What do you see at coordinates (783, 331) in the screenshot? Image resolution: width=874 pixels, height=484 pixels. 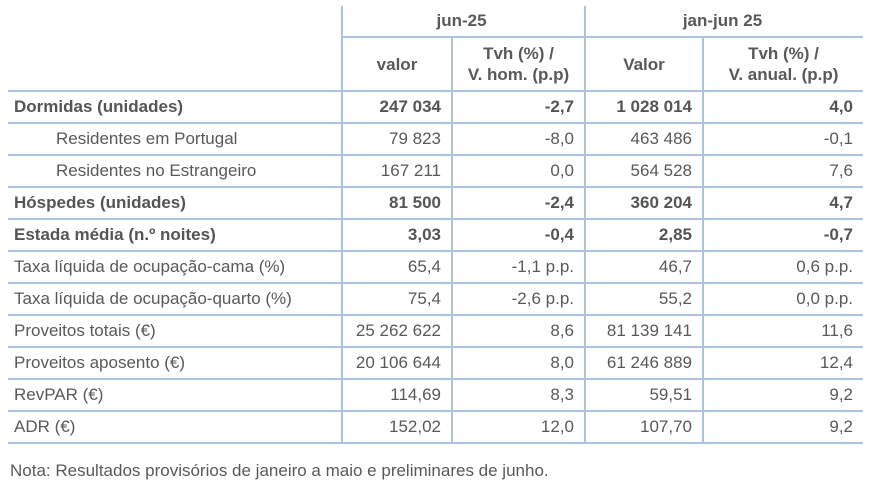 I see `cell-tvh-jan: 11,6` at bounding box center [783, 331].